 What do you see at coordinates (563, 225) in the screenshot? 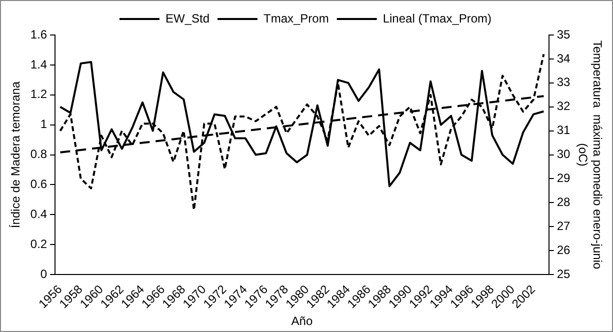
I see `y2-tick-label: 27` at bounding box center [563, 225].